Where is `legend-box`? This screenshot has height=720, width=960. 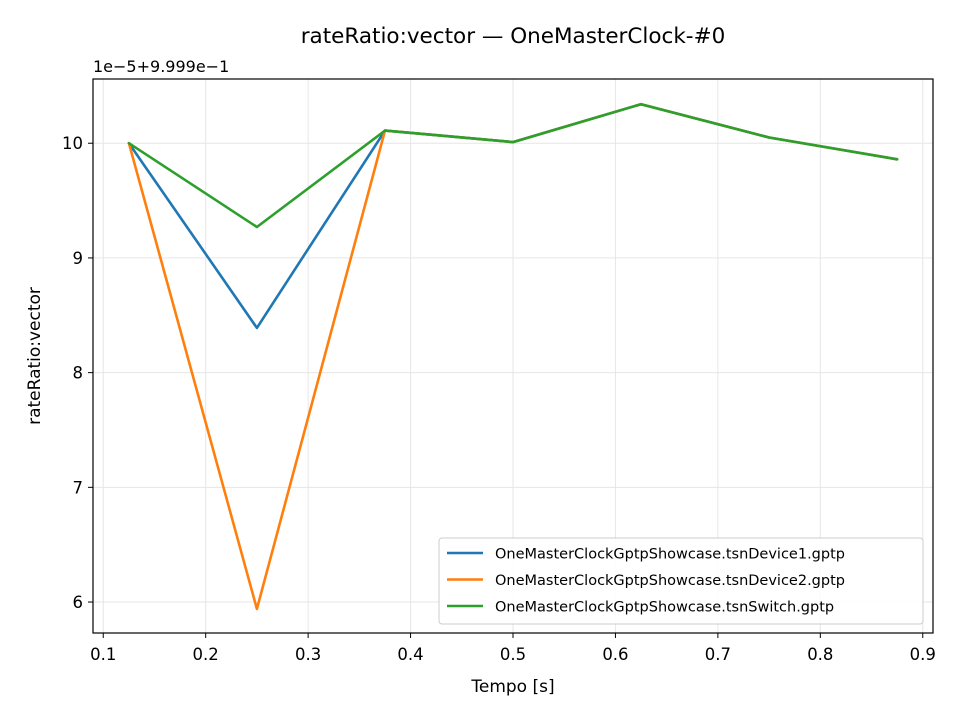
legend-box is located at coordinates (681, 581).